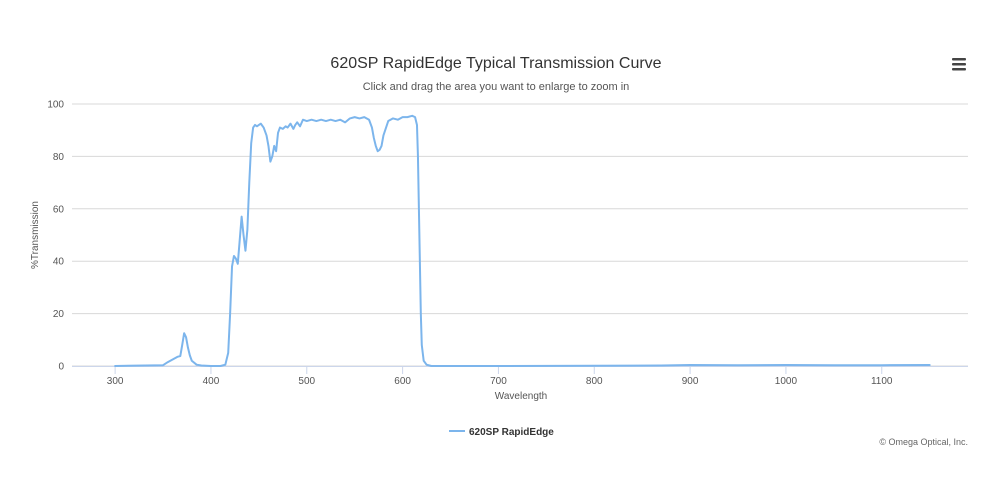 Image resolution: width=1000 pixels, height=500 pixels. What do you see at coordinates (211, 381) in the screenshot?
I see `x-tick-label: 400` at bounding box center [211, 381].